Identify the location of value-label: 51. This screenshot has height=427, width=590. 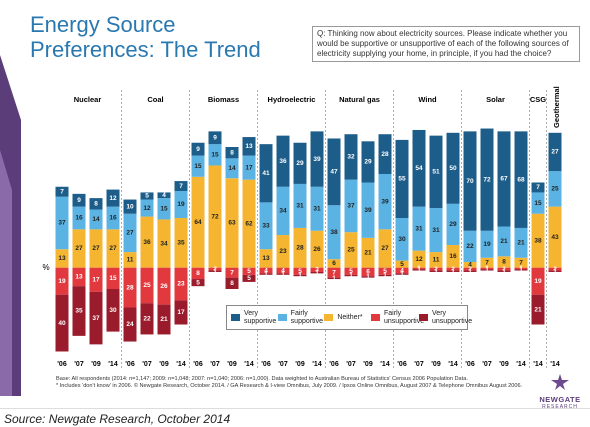
(436, 172).